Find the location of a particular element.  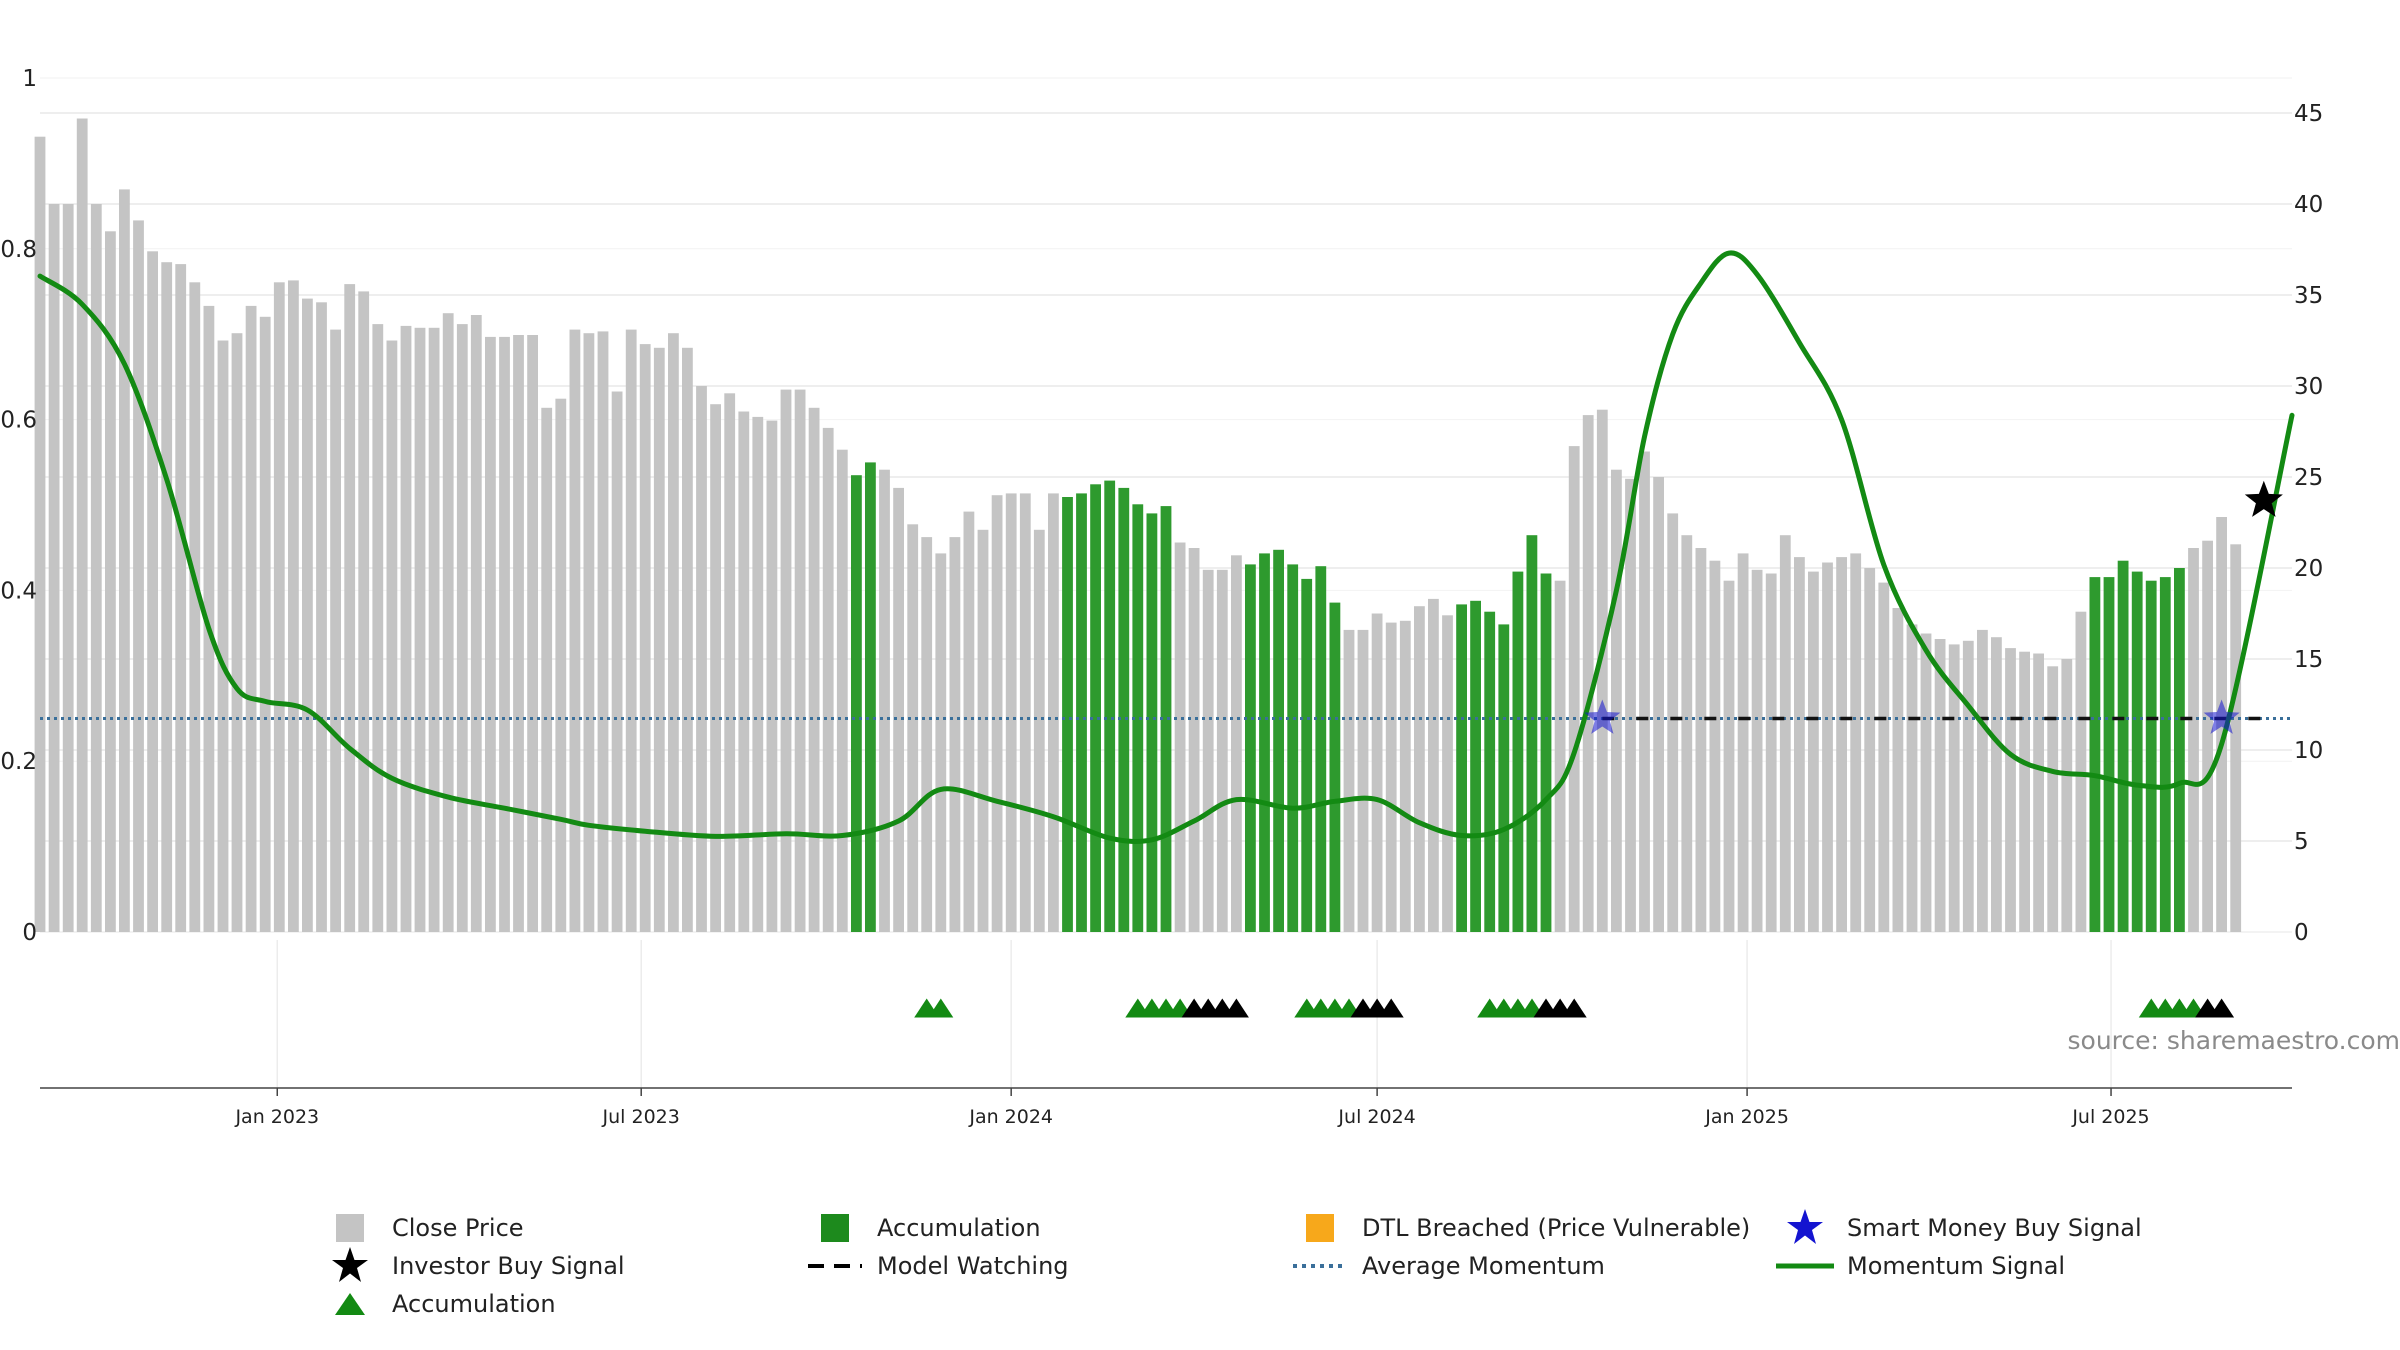

x-axis-tick-label: Jan 2023 is located at coordinates (276, 1117).